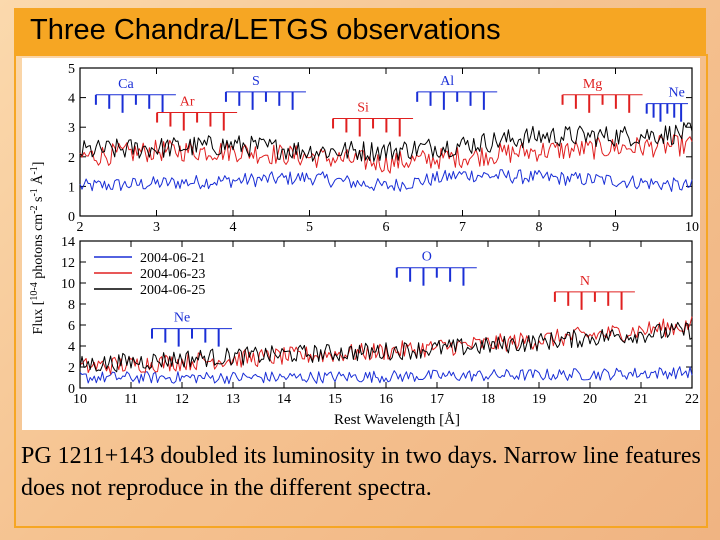  Describe the element at coordinates (156, 227) in the screenshot. I see `x-tick-label: 3` at that location.